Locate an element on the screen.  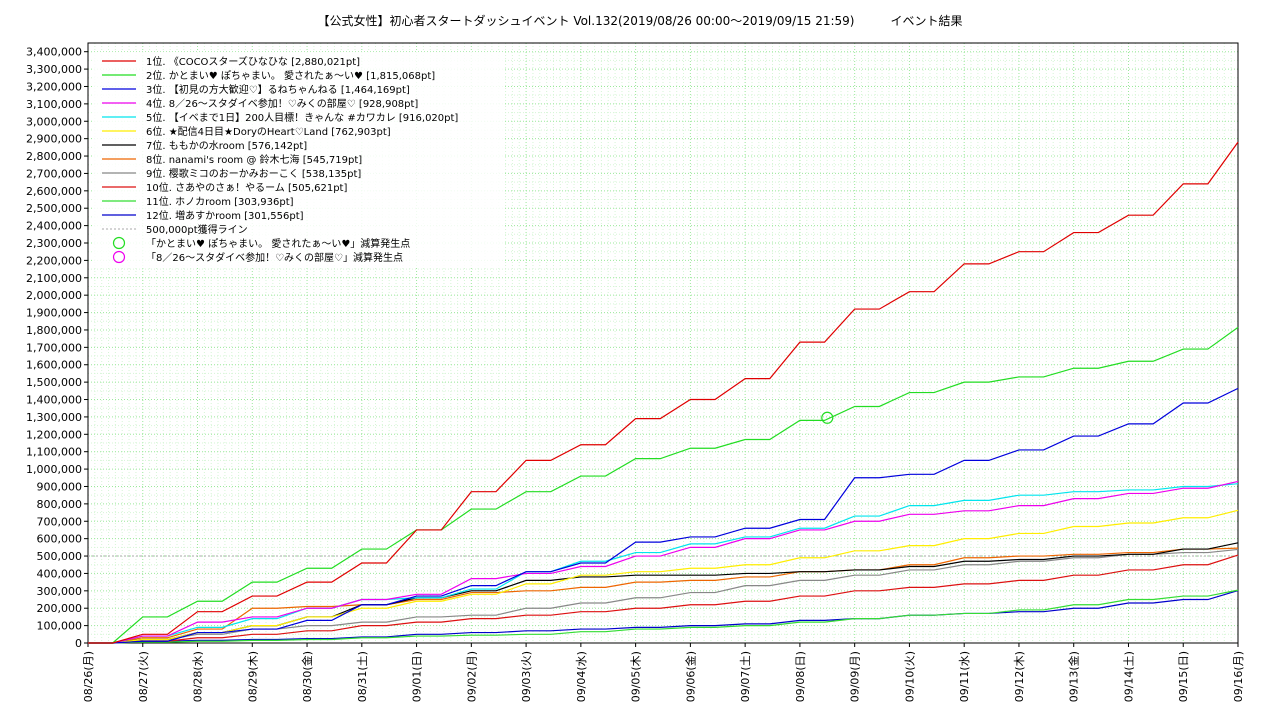
y-tick-label: 400,000 is located at coordinates (60, 573).